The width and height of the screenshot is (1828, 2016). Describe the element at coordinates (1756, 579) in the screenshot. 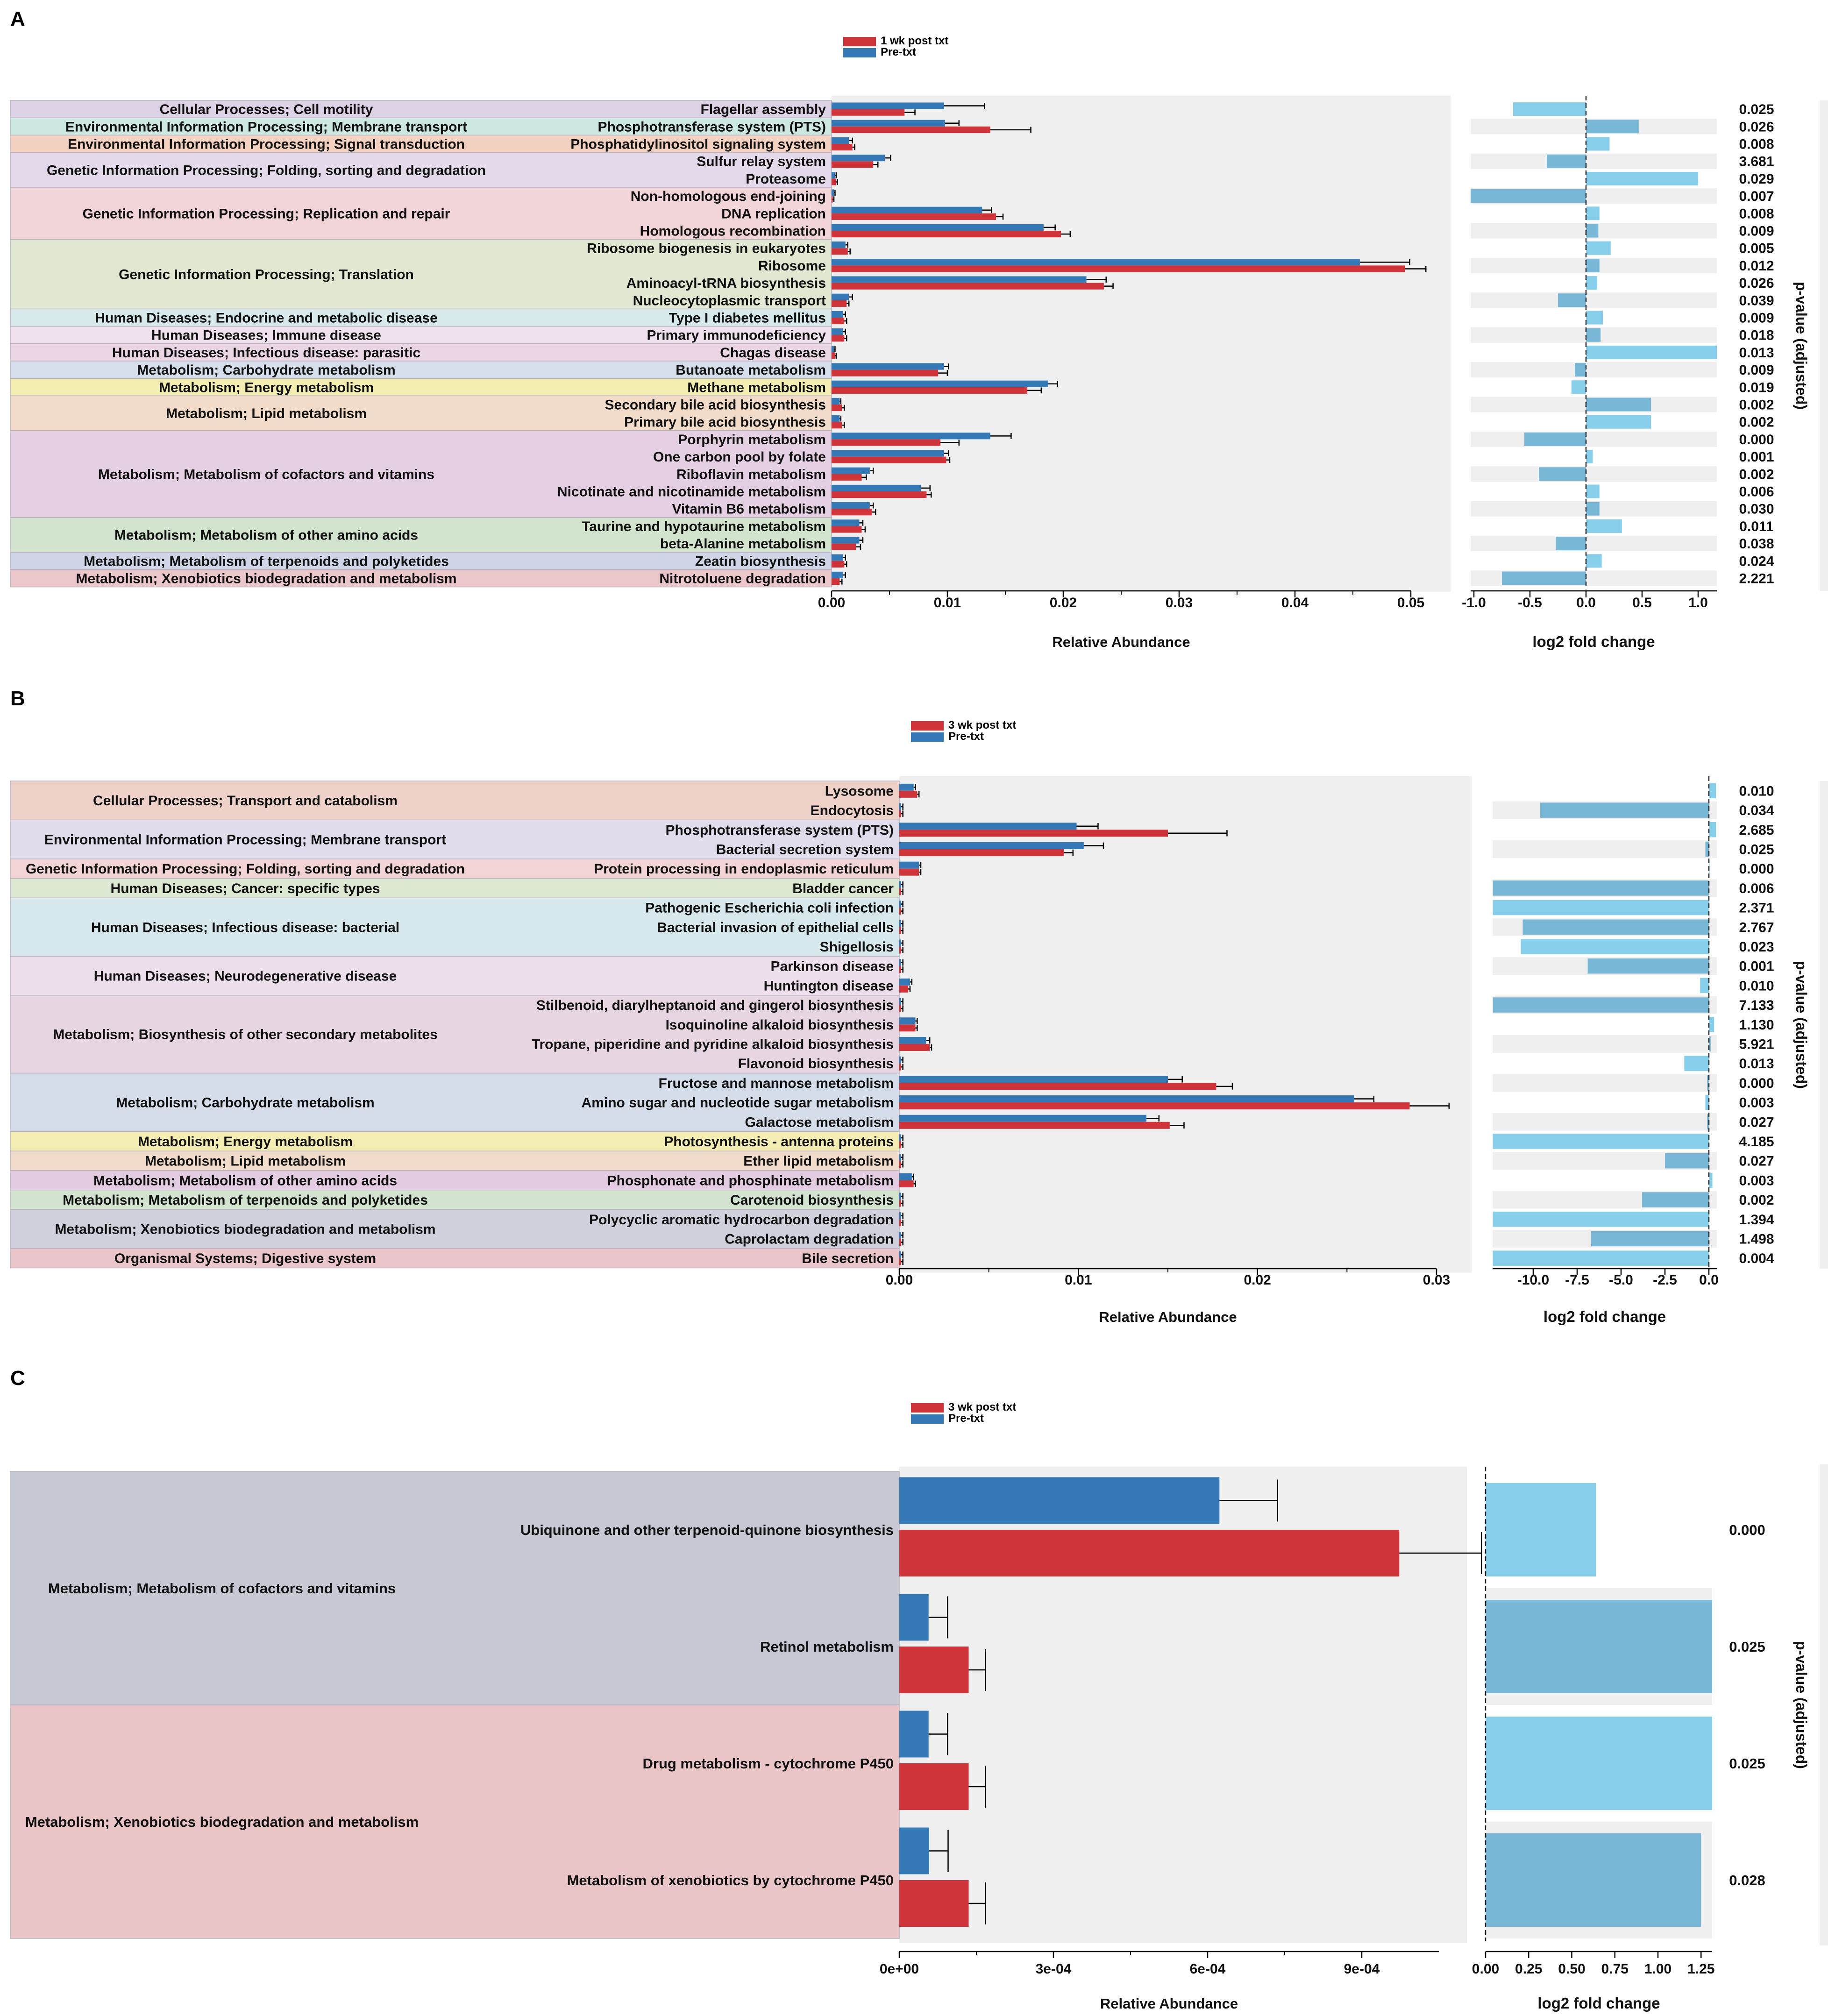

I see `p-value: 2.221` at that location.